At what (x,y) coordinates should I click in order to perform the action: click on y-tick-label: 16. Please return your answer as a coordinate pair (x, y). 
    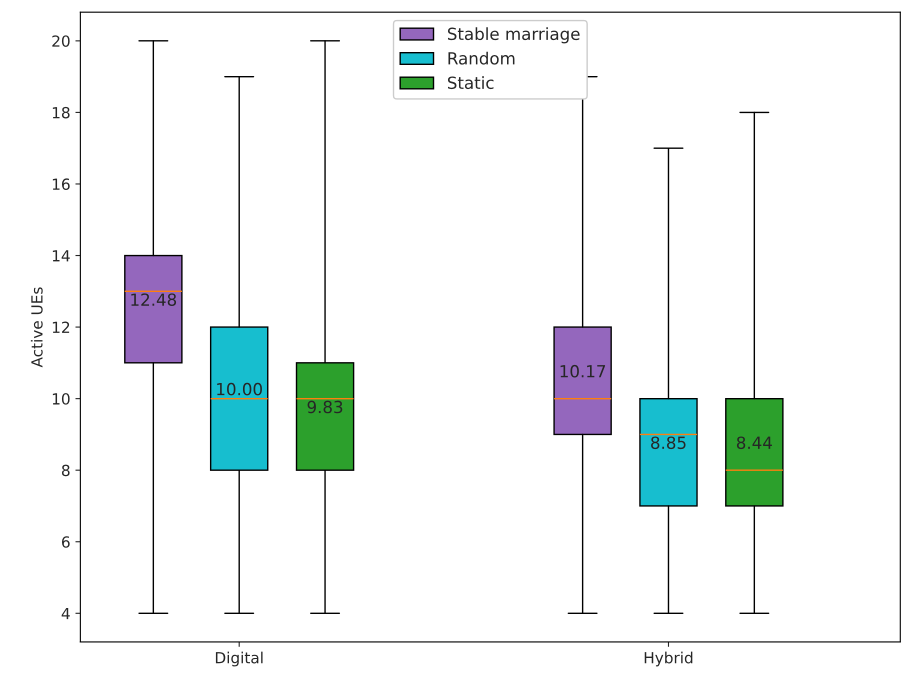
    Looking at the image, I should click on (61, 184).